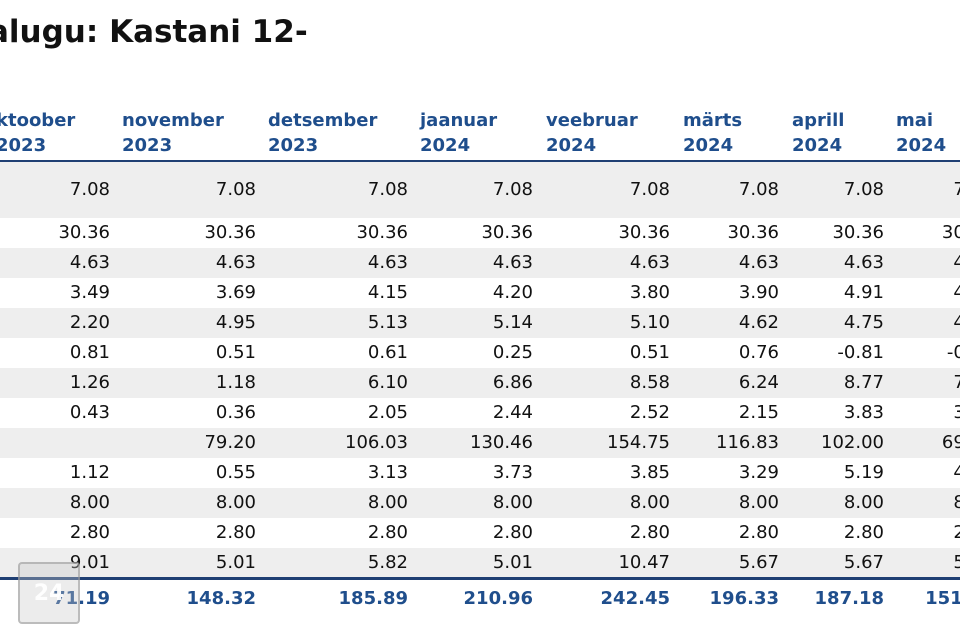 Image resolution: width=960 pixels, height=640 pixels. I want to click on column-header-month: märts, so click(713, 120).